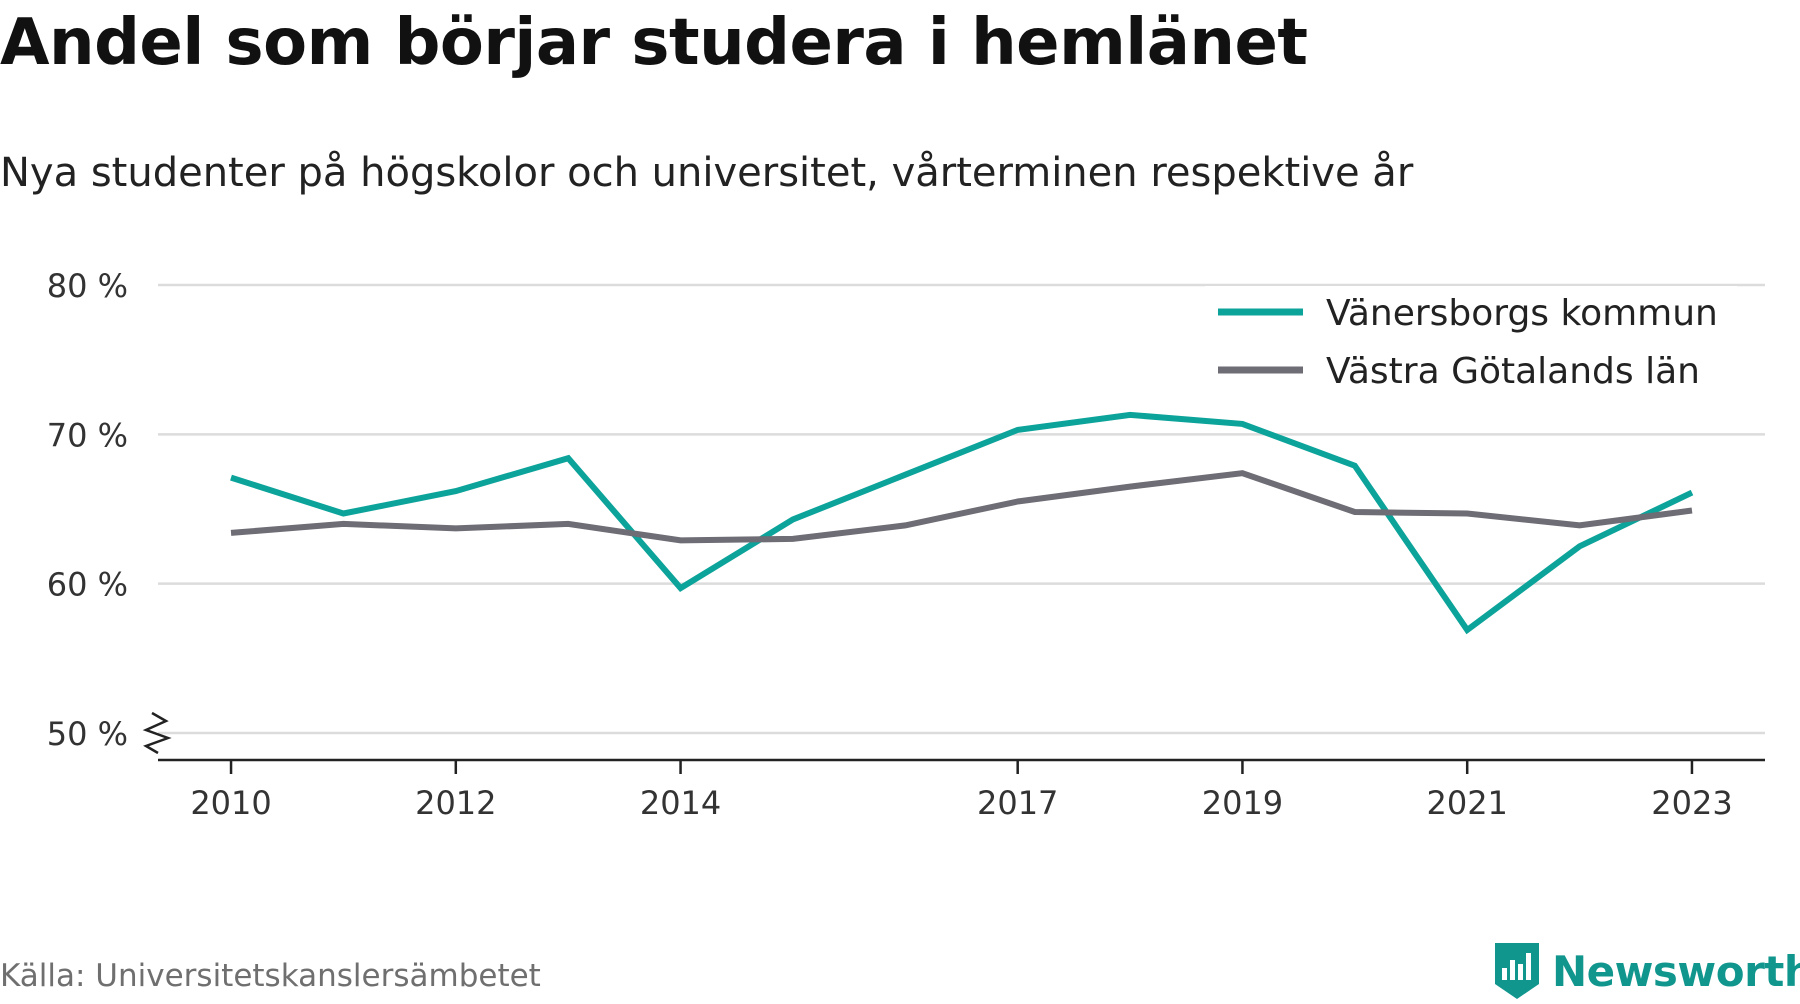 The height and width of the screenshot is (1004, 1800). I want to click on x-tick-label: 2021, so click(1466, 803).